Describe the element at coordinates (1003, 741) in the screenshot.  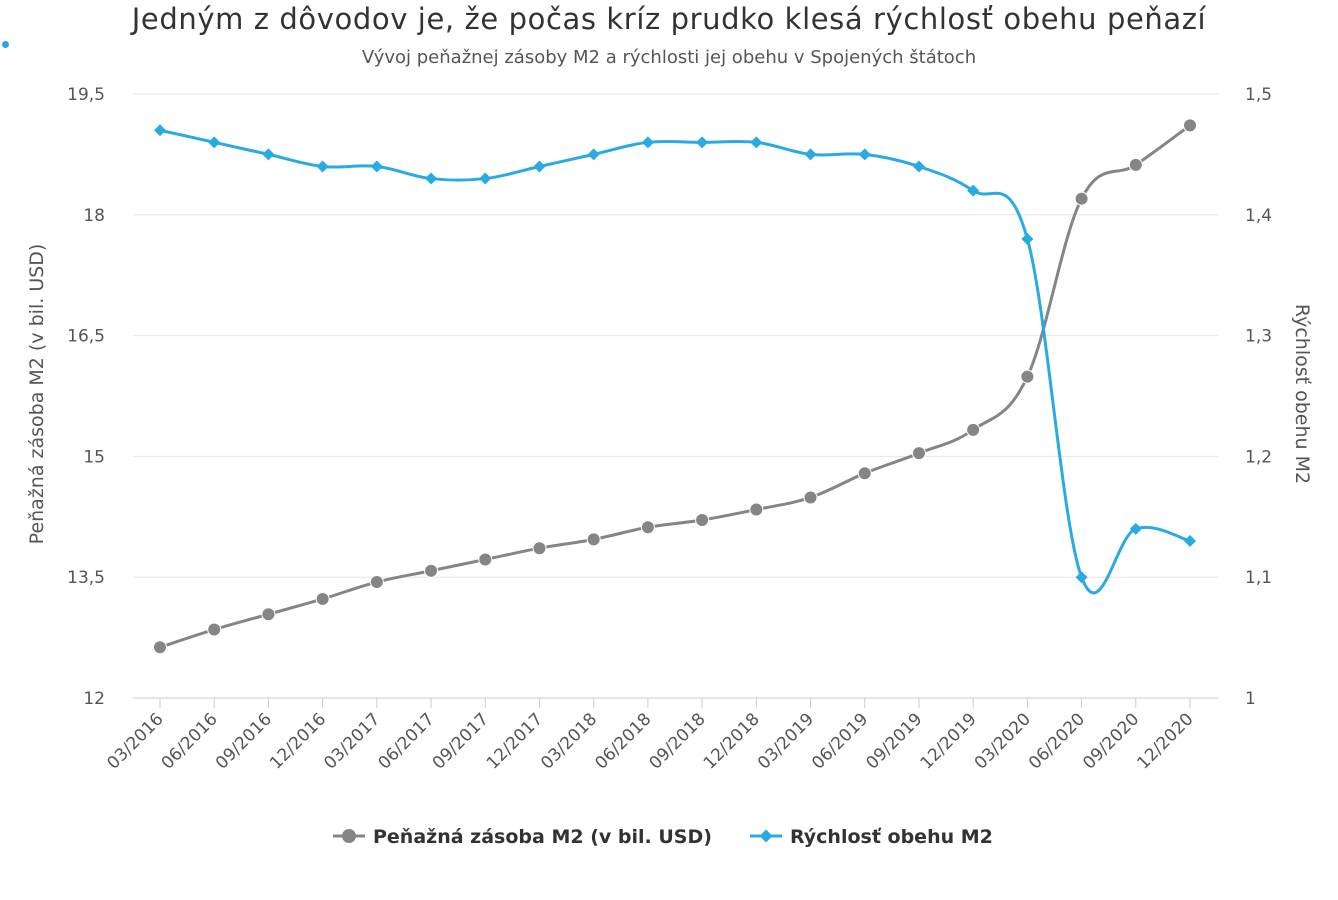
I see `x-tick-label: 03/2020` at that location.